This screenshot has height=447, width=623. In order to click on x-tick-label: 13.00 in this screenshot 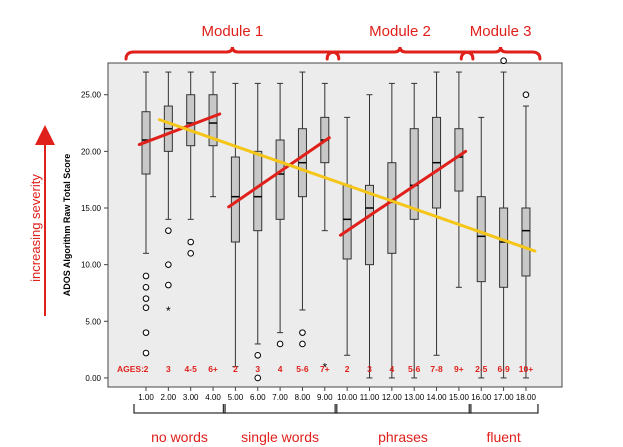, I will do `click(414, 397)`.